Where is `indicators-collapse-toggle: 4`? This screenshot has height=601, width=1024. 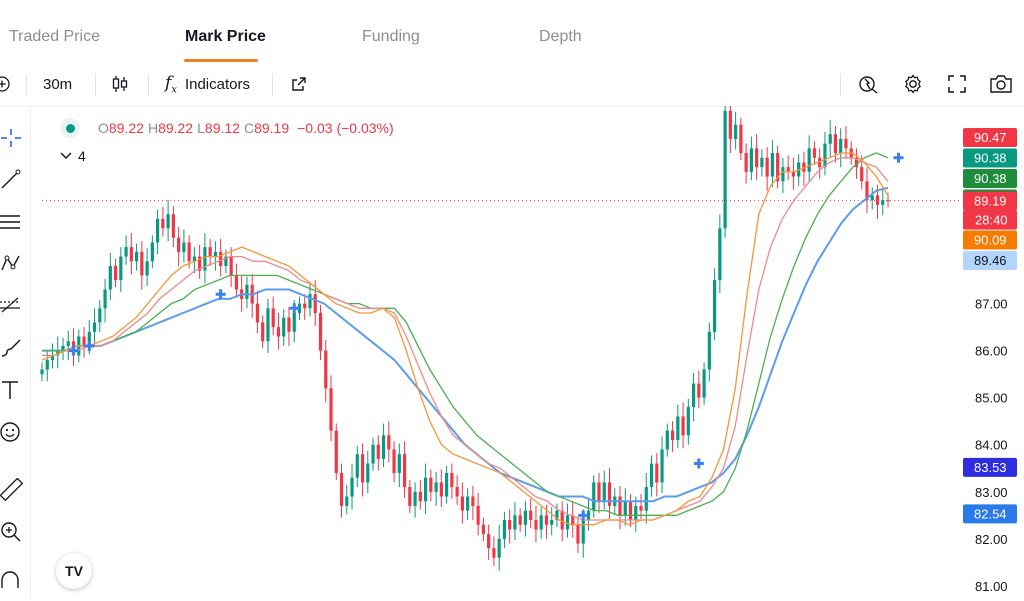
indicators-collapse-toggle: 4 is located at coordinates (73, 156).